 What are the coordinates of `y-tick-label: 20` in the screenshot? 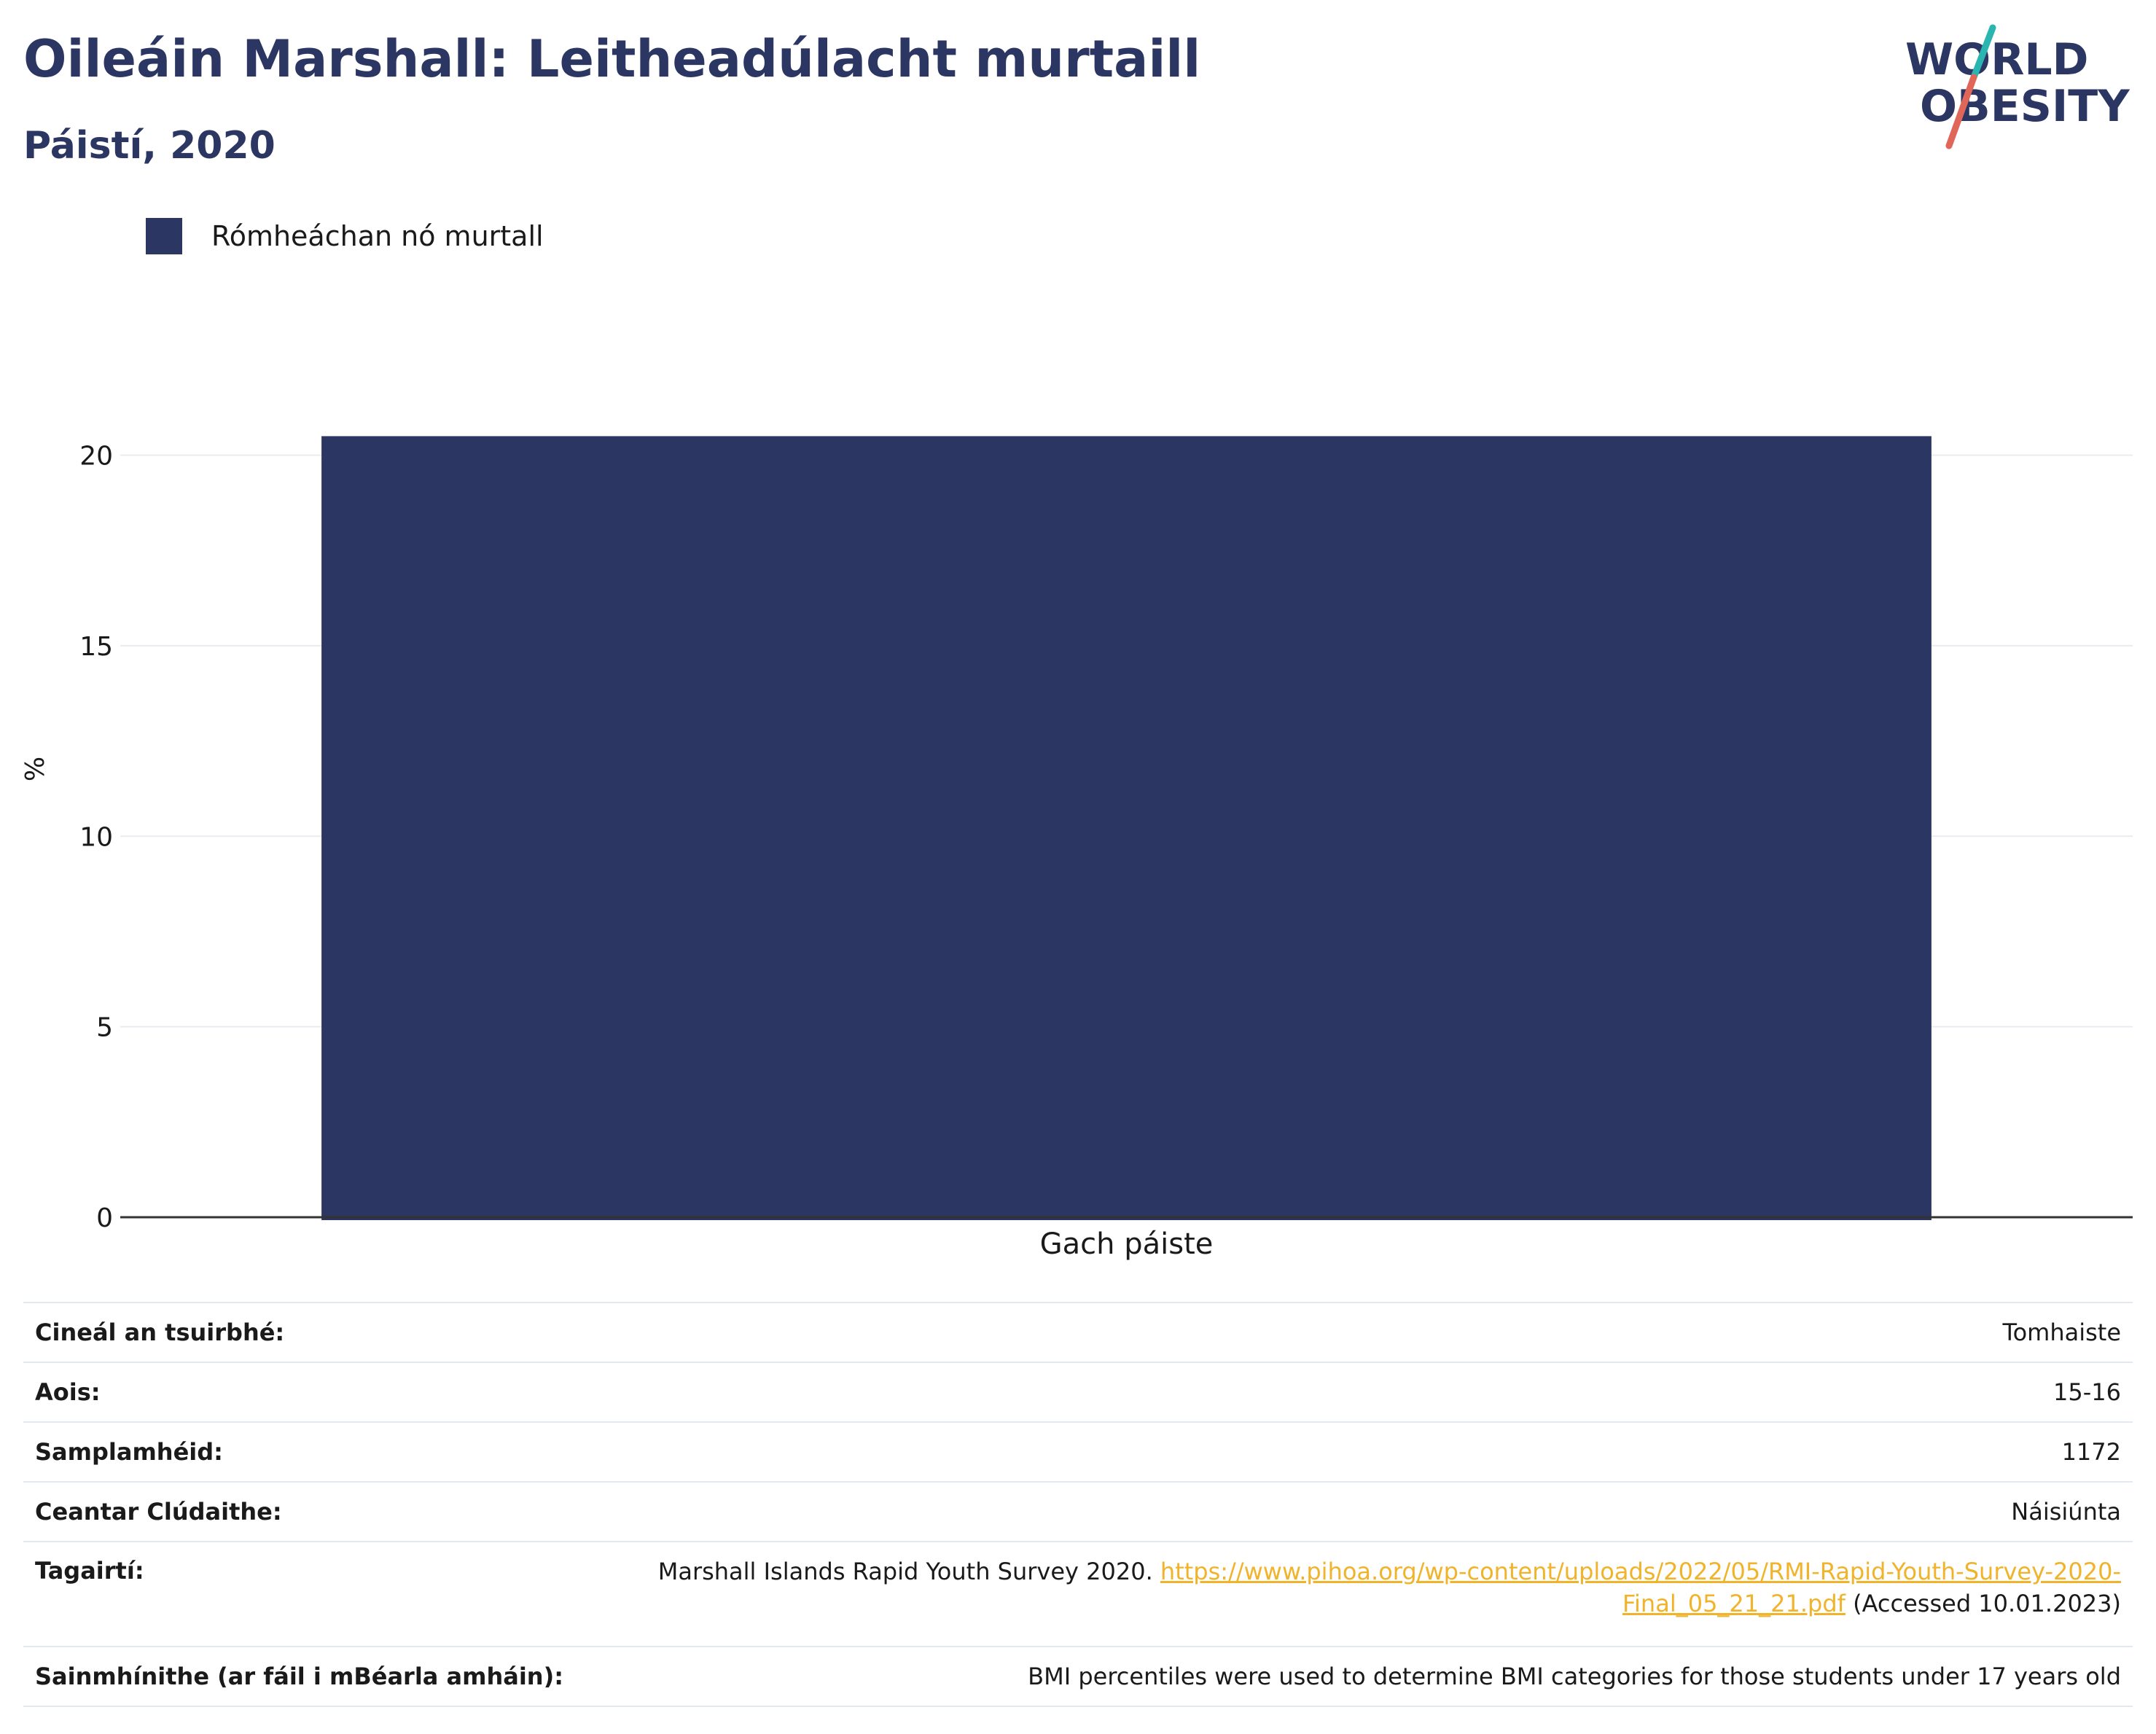 It's located at (96, 457).